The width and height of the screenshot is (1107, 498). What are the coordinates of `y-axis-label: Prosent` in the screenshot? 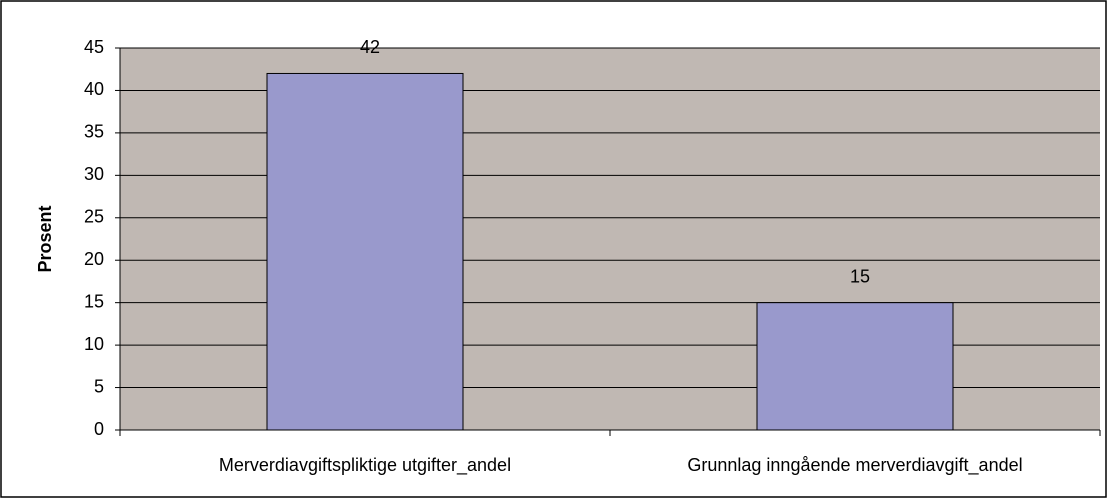 It's located at (45, 238).